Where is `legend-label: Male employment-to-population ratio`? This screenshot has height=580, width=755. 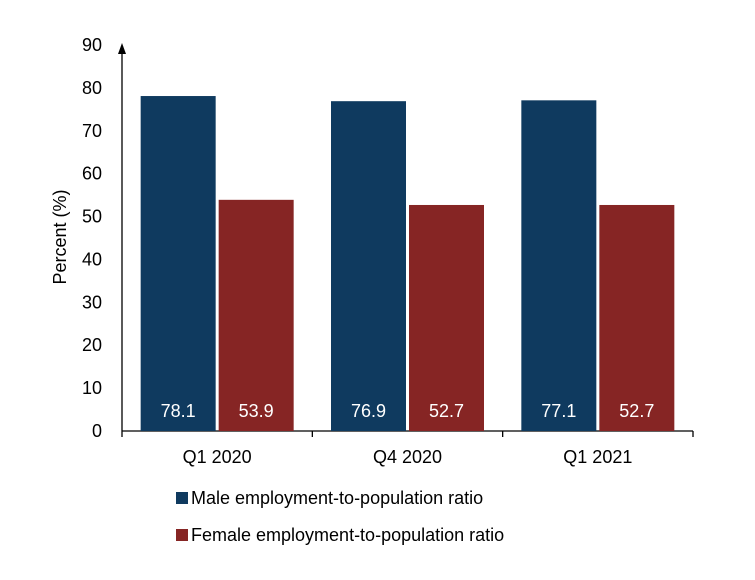
legend-label: Male employment-to-population ratio is located at coordinates (337, 498).